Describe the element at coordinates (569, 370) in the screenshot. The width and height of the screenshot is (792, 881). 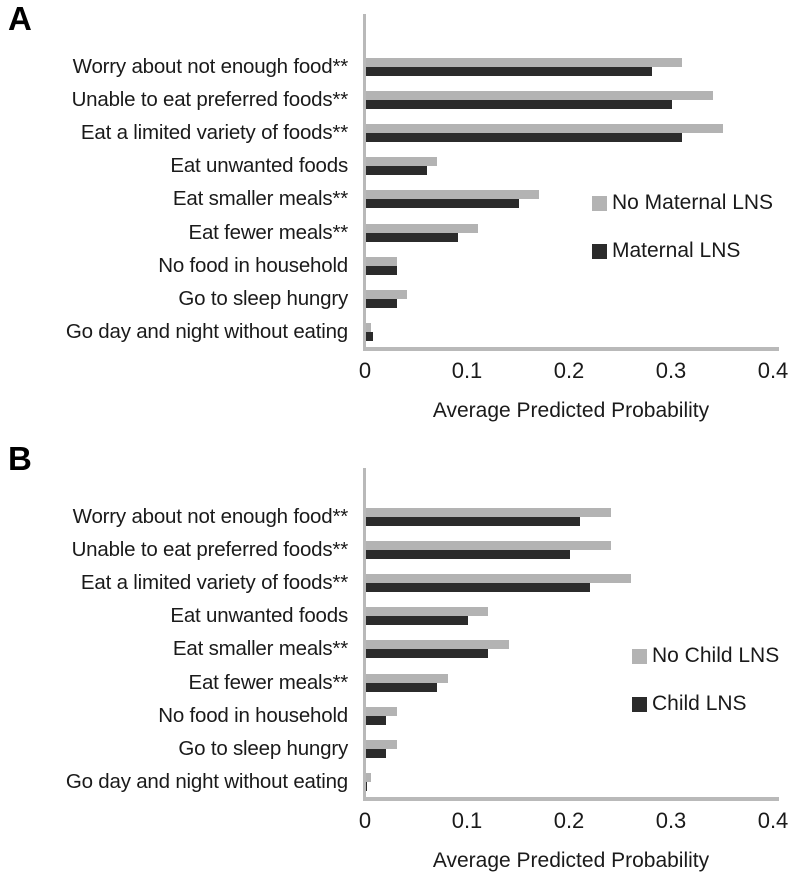
I see `x-tick-label: 0.2` at that location.